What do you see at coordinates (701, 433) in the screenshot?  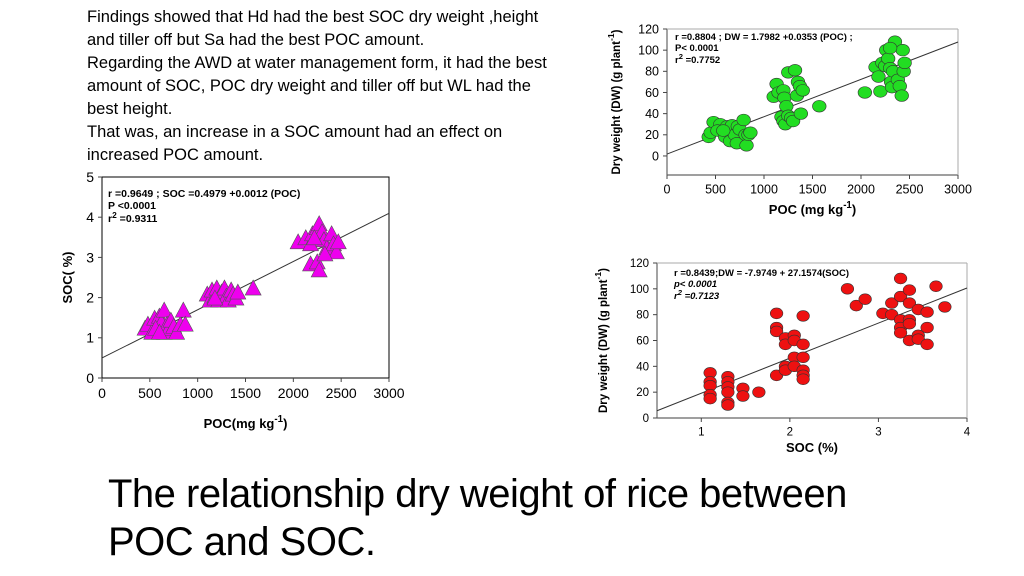 I see `x-tick-label: 1` at bounding box center [701, 433].